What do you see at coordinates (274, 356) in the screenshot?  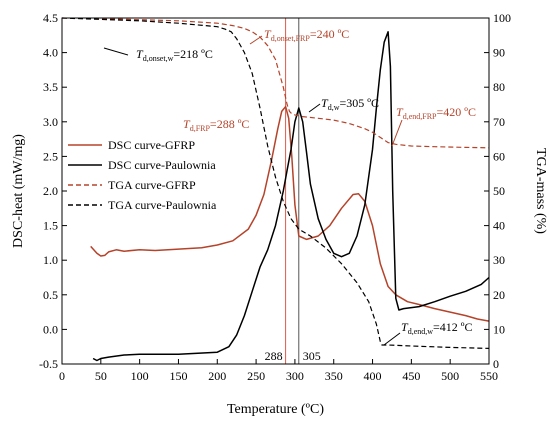 I see `vertical-line-label-288: 288` at bounding box center [274, 356].